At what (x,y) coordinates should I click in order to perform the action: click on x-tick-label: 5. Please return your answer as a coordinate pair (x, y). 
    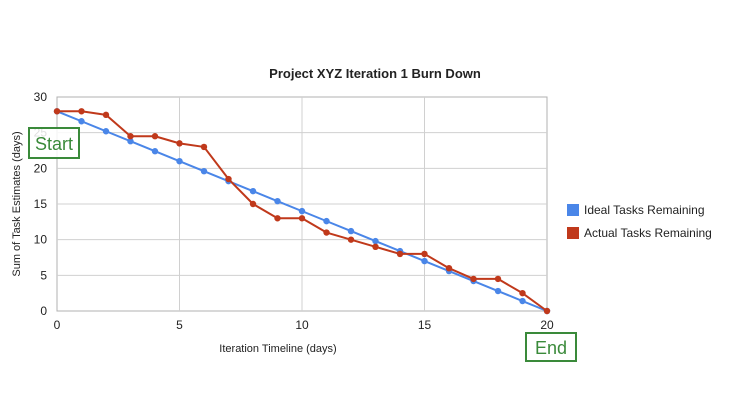
    Looking at the image, I should click on (179, 325).